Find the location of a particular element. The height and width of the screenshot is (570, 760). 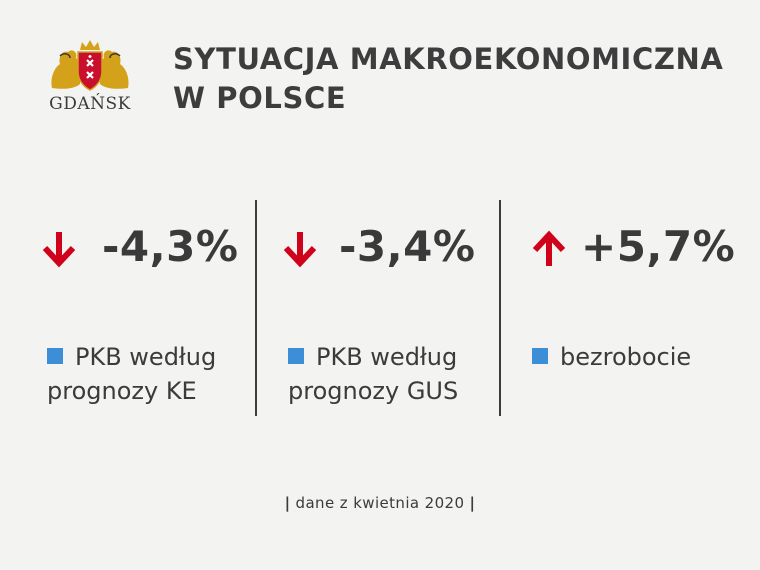

stat-value: +5,7% is located at coordinates (658, 246).